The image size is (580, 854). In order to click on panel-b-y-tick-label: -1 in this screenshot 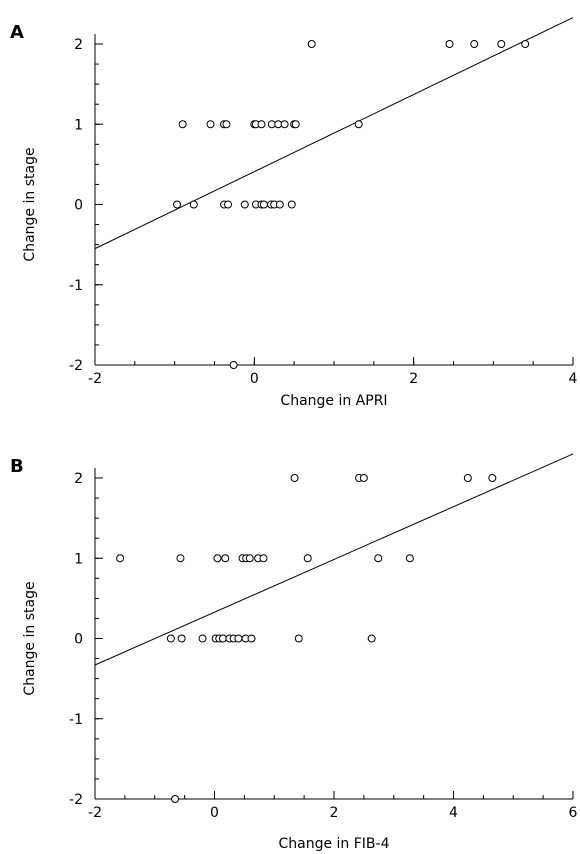, I will do `click(76, 720)`.